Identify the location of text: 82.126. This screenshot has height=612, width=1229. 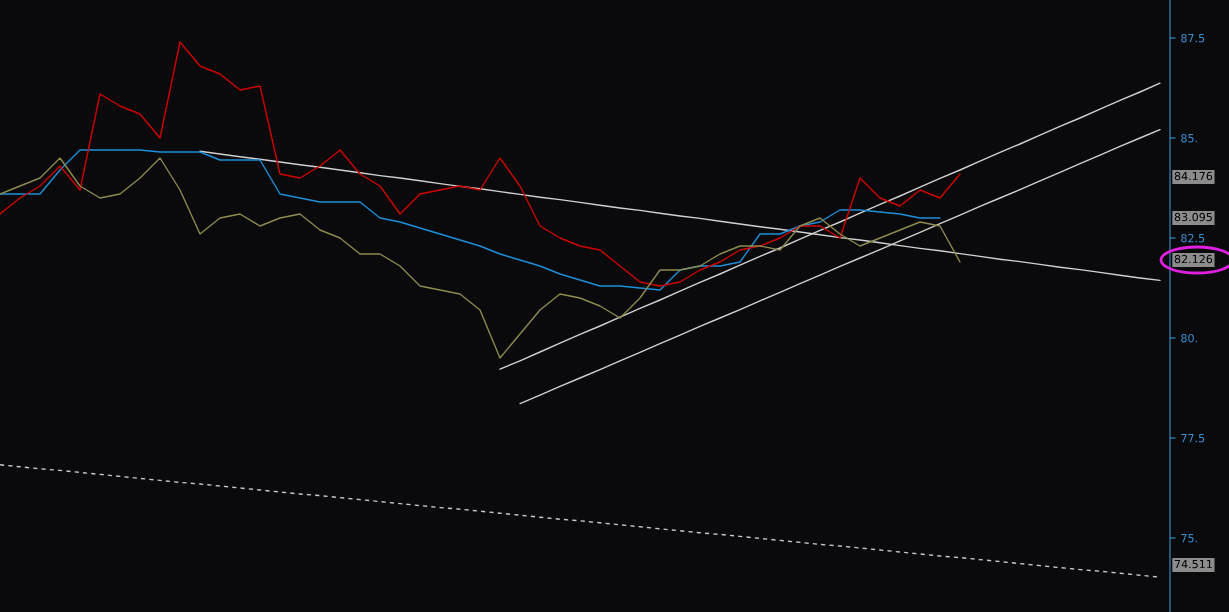
(1193, 259).